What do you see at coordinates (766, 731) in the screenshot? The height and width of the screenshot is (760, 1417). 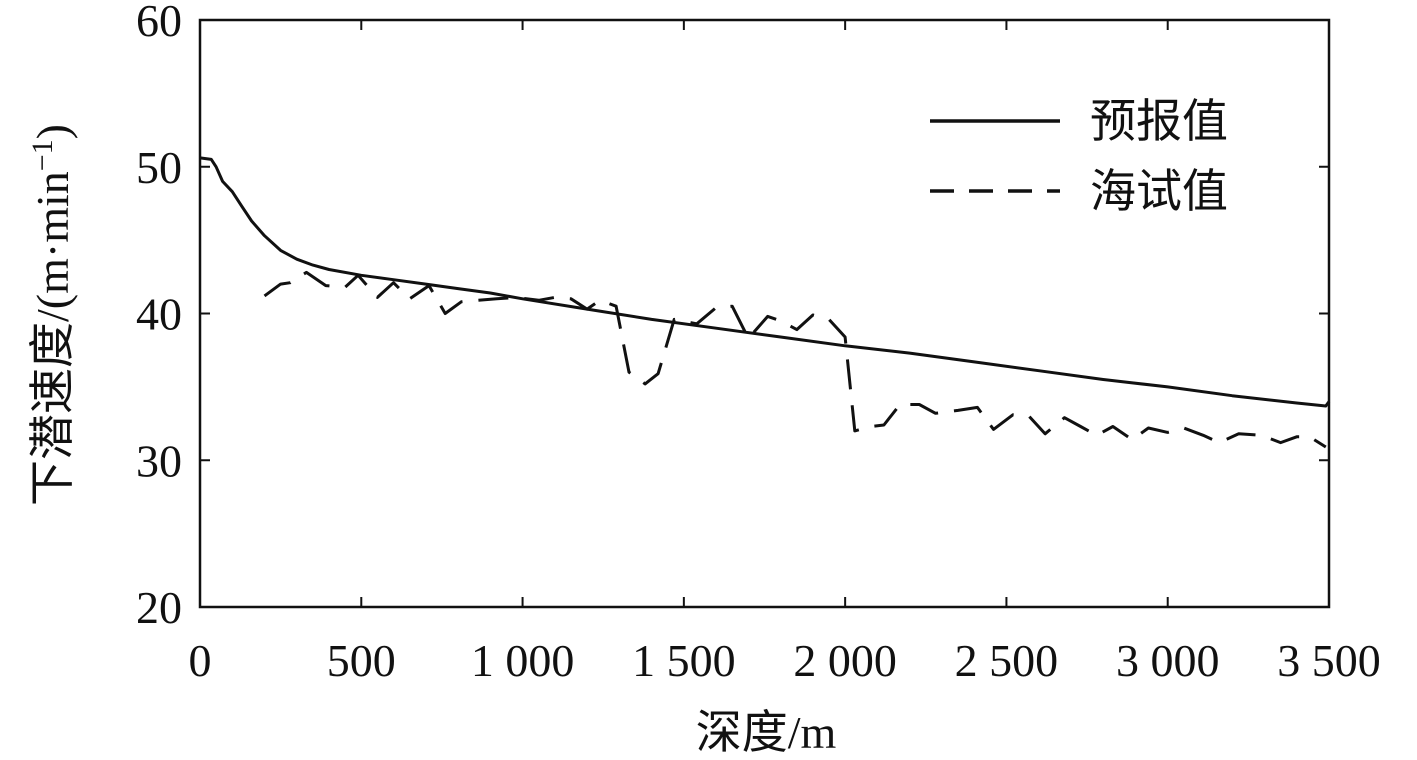 I see `x-axis-title: 深度/m` at bounding box center [766, 731].